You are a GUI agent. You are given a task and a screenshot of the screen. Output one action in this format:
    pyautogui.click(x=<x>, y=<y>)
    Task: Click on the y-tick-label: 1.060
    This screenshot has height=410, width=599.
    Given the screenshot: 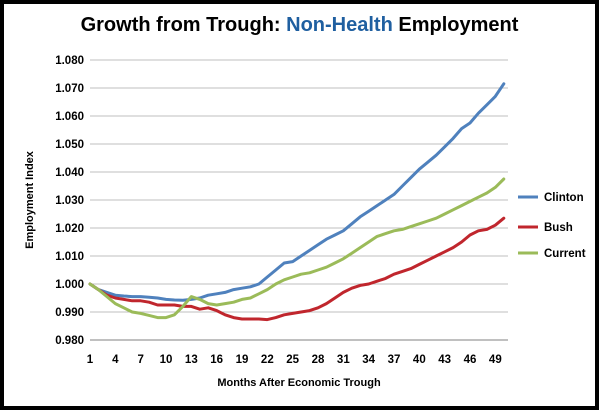 What is the action you would take?
    pyautogui.click(x=69, y=117)
    